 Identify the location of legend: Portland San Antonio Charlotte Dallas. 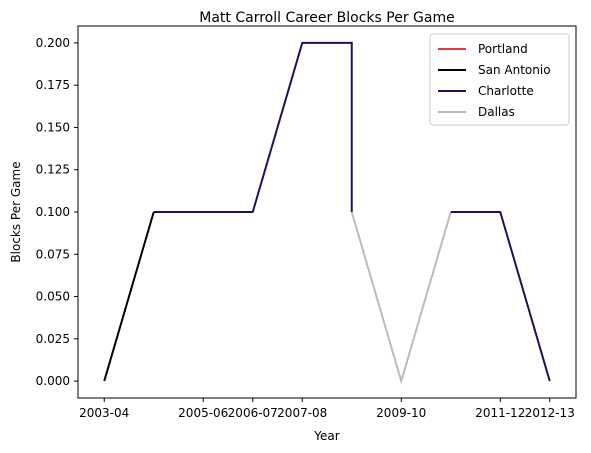
(499, 79).